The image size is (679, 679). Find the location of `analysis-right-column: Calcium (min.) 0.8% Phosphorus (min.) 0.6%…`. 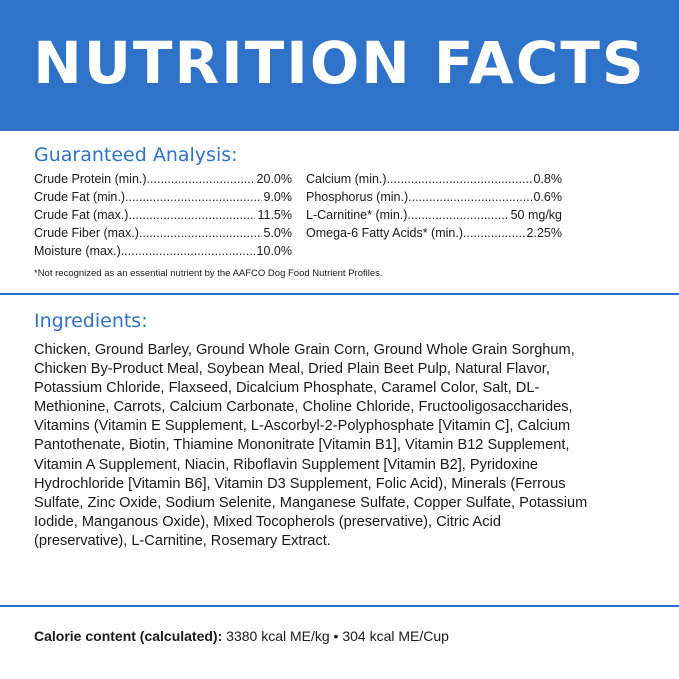

analysis-right-column: Calcium (min.) 0.8% Phosphorus (min.) 0.6%… is located at coordinates (434, 206).